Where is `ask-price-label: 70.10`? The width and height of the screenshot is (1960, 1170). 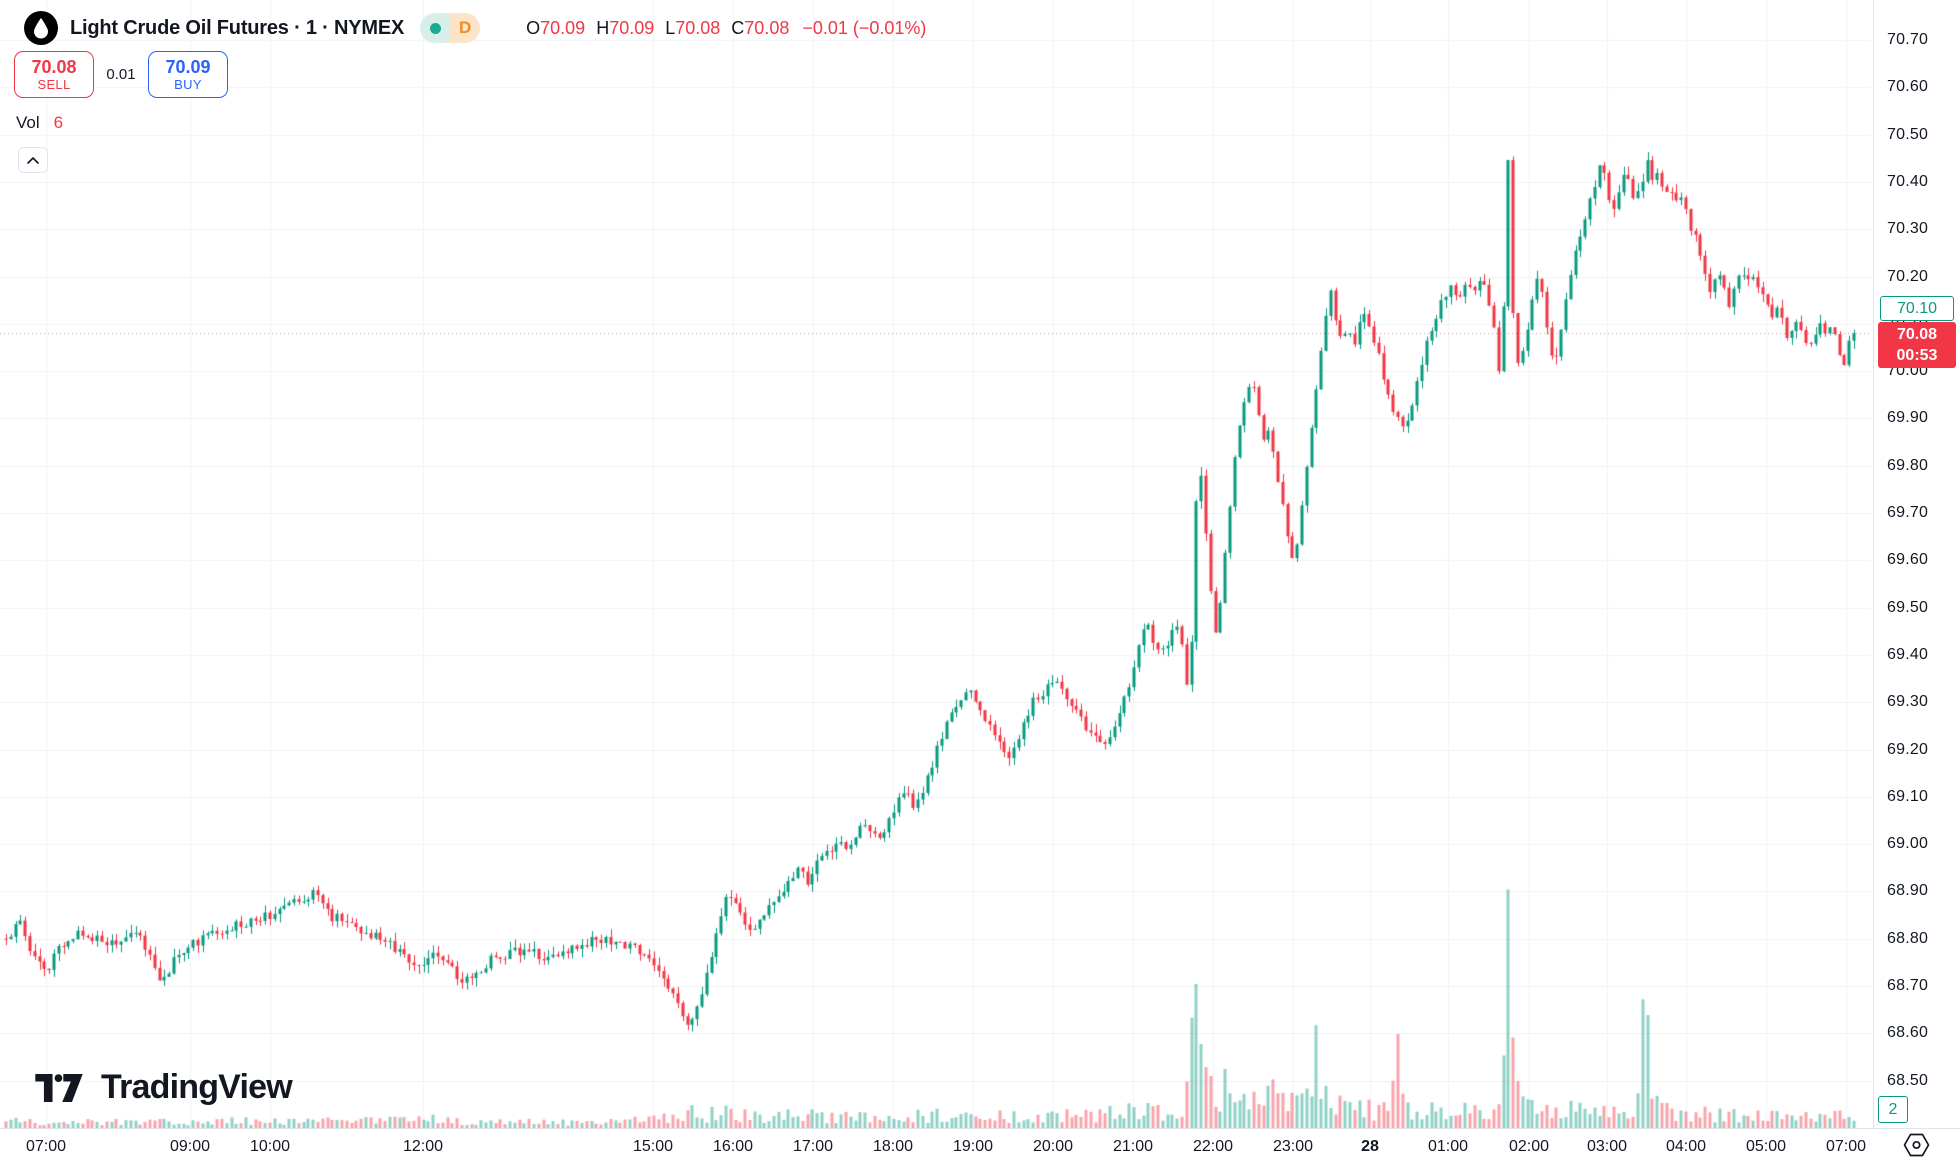
ask-price-label: 70.10 is located at coordinates (1917, 308).